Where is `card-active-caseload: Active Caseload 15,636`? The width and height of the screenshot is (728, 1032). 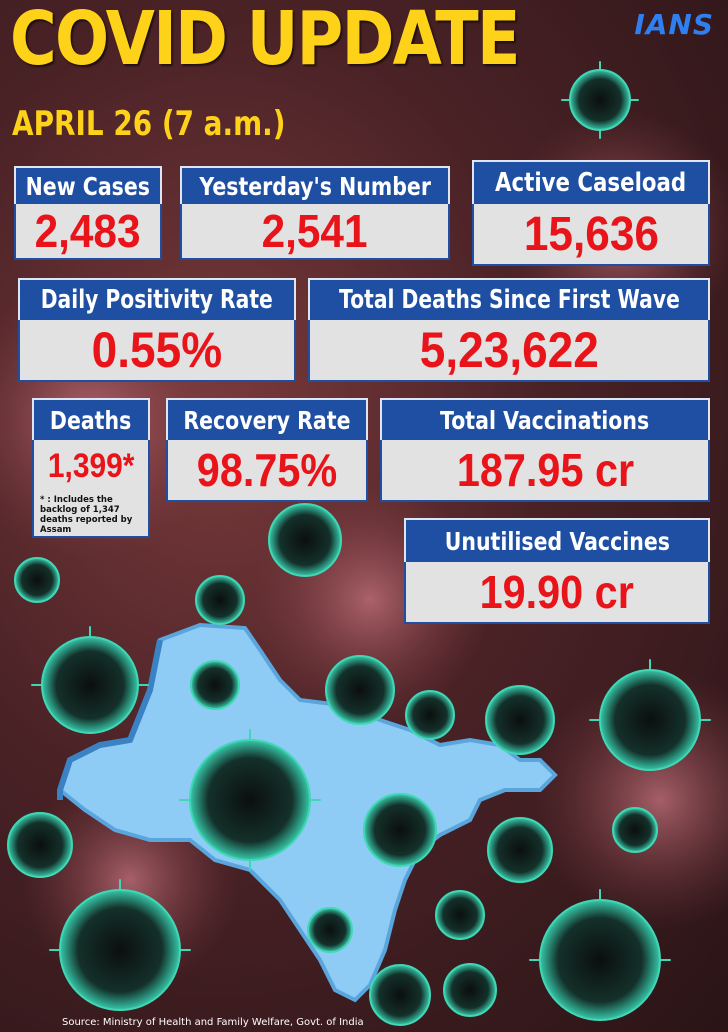 card-active-caseload: Active Caseload 15,636 is located at coordinates (591, 213).